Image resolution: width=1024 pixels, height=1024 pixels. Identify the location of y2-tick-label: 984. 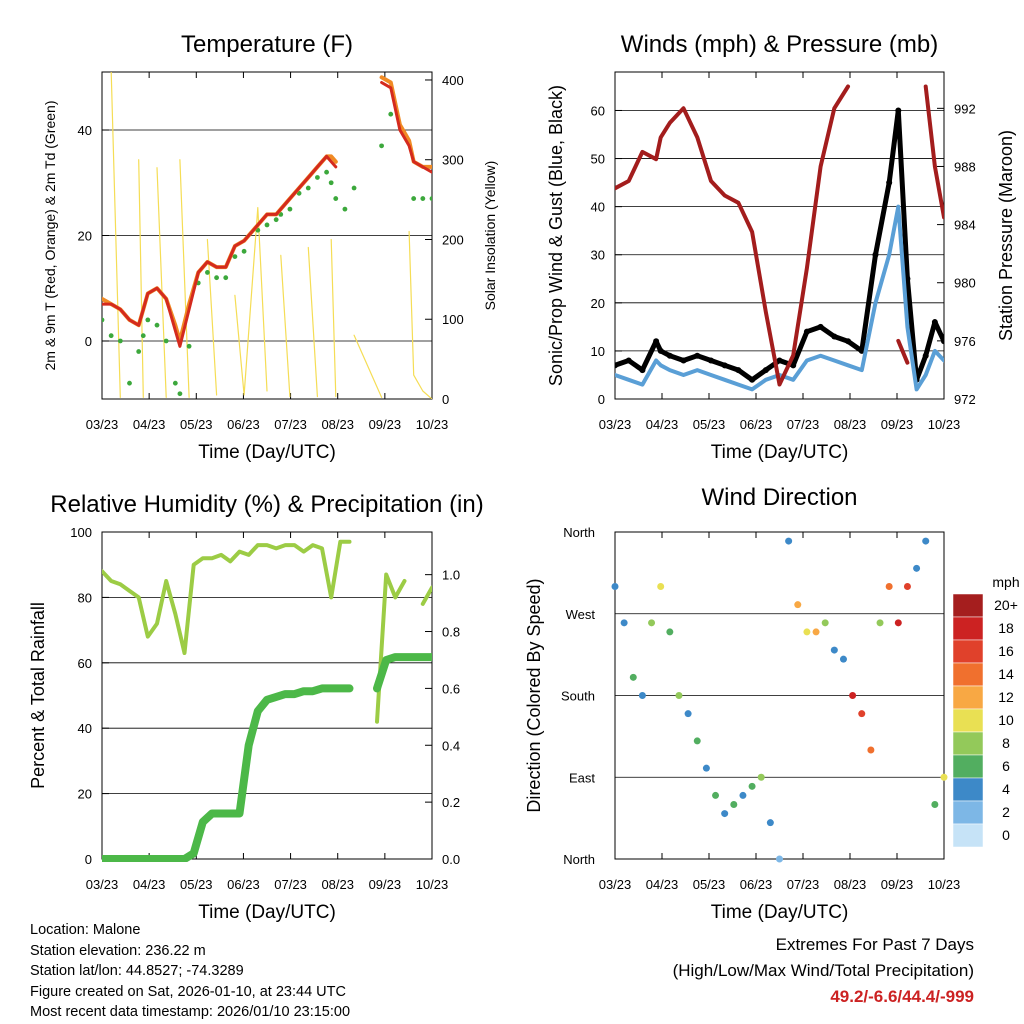
(965, 225).